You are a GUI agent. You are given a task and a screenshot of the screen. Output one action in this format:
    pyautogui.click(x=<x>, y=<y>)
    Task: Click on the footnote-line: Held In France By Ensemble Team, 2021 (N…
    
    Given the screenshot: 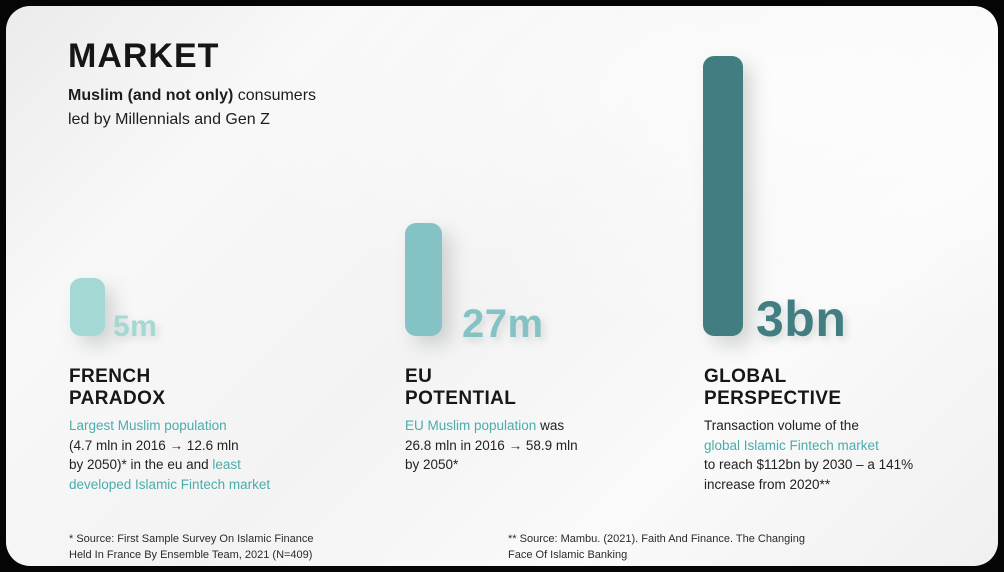 What is the action you would take?
    pyautogui.click(x=191, y=554)
    